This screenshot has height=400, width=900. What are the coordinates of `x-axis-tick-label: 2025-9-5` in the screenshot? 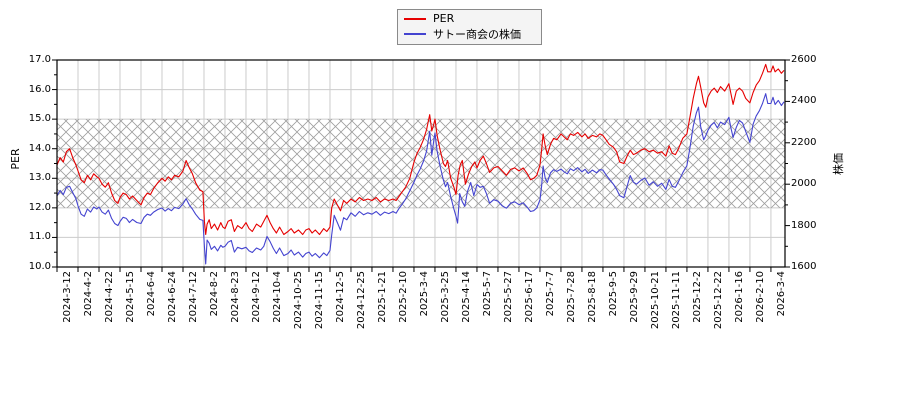 It's located at (613, 294).